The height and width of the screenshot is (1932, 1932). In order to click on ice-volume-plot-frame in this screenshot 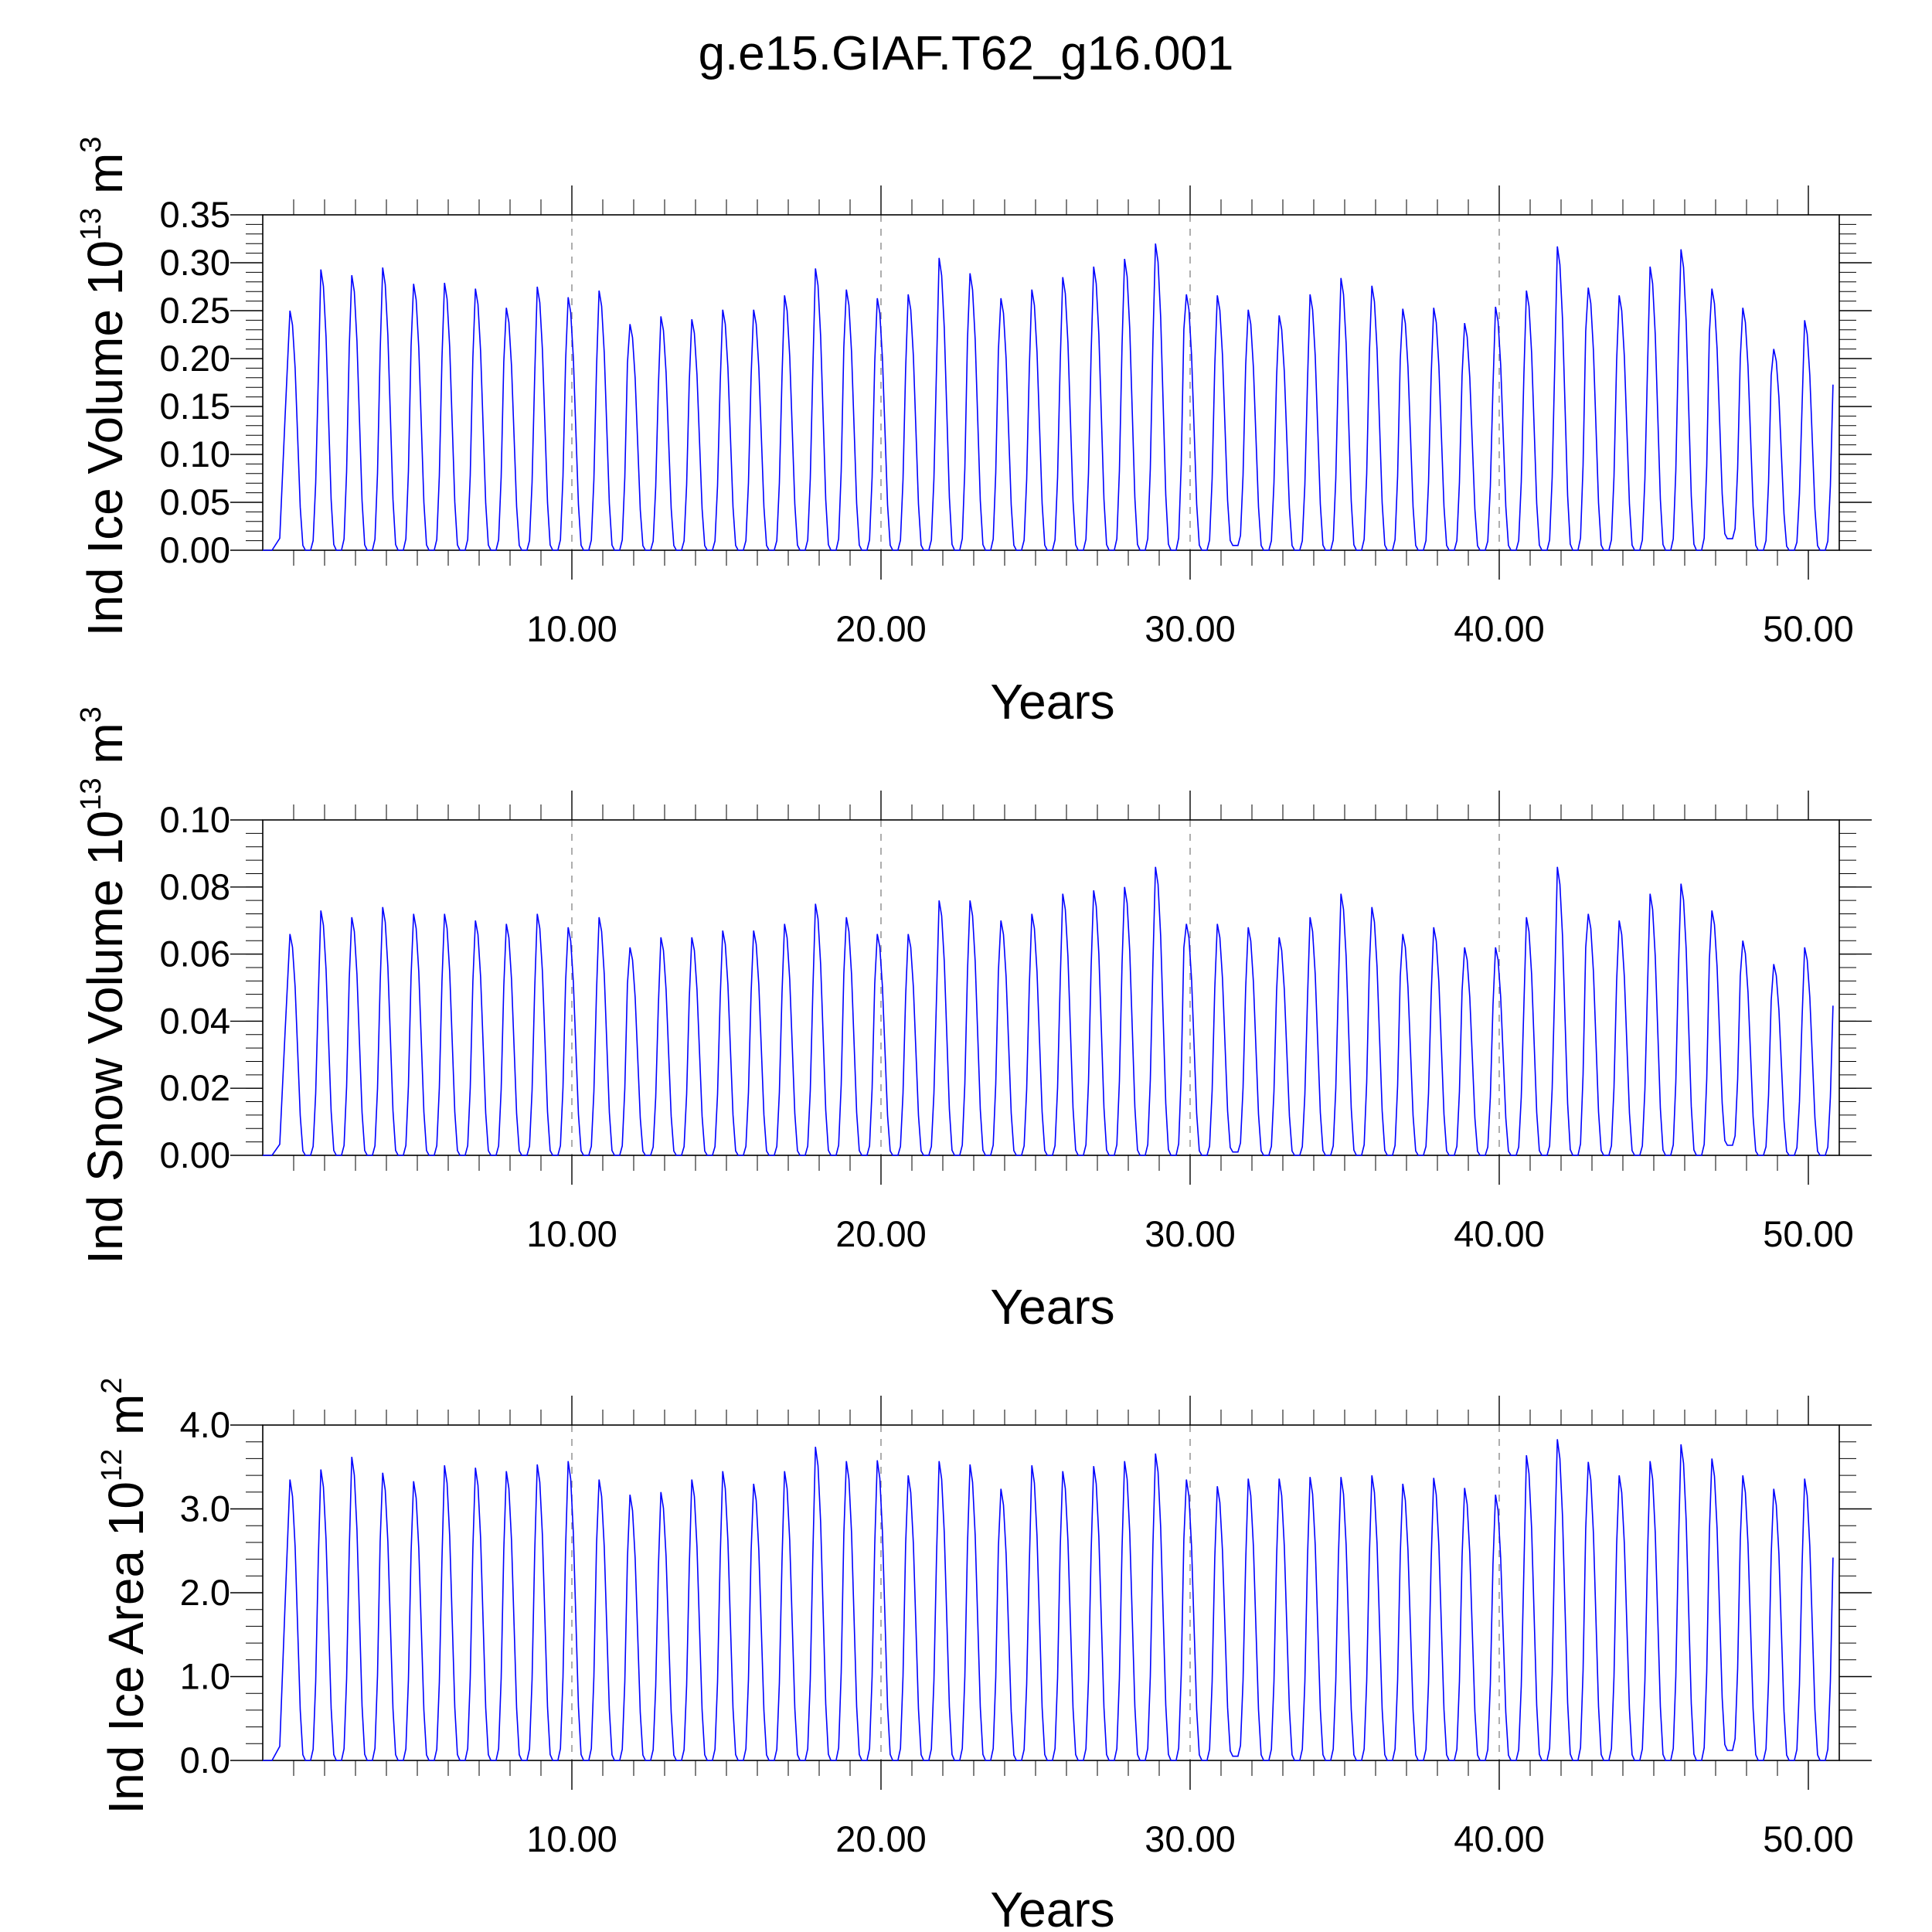, I will do `click(1051, 383)`.